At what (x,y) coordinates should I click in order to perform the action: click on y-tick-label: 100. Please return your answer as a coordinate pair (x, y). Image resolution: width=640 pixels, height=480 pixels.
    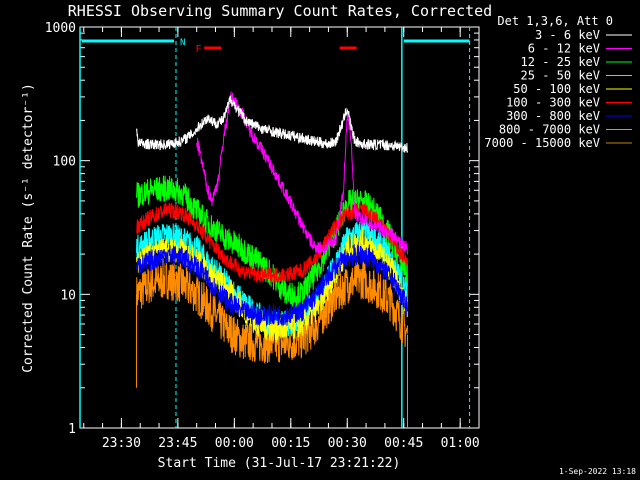
    Looking at the image, I should click on (64, 162).